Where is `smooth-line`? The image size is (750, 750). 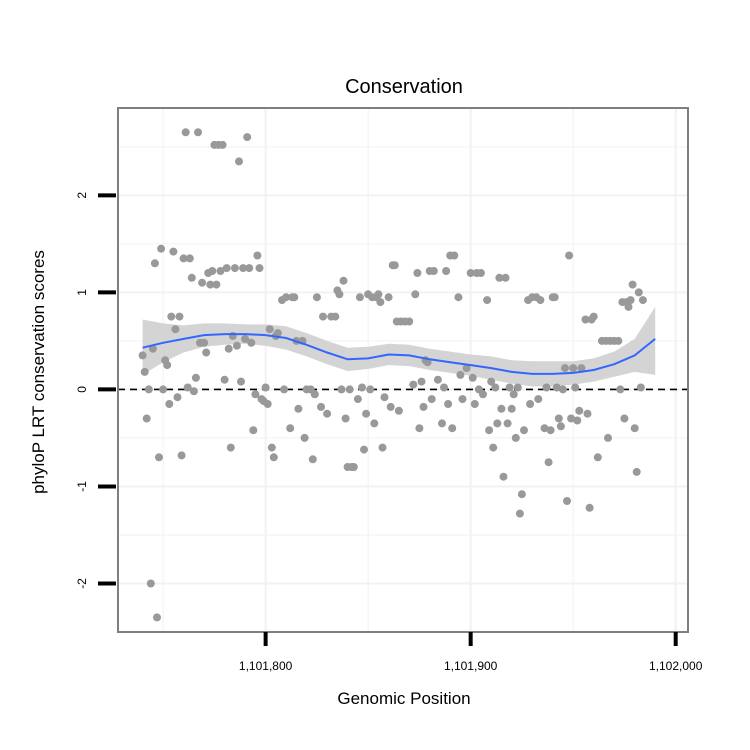 smooth-line is located at coordinates (399, 354).